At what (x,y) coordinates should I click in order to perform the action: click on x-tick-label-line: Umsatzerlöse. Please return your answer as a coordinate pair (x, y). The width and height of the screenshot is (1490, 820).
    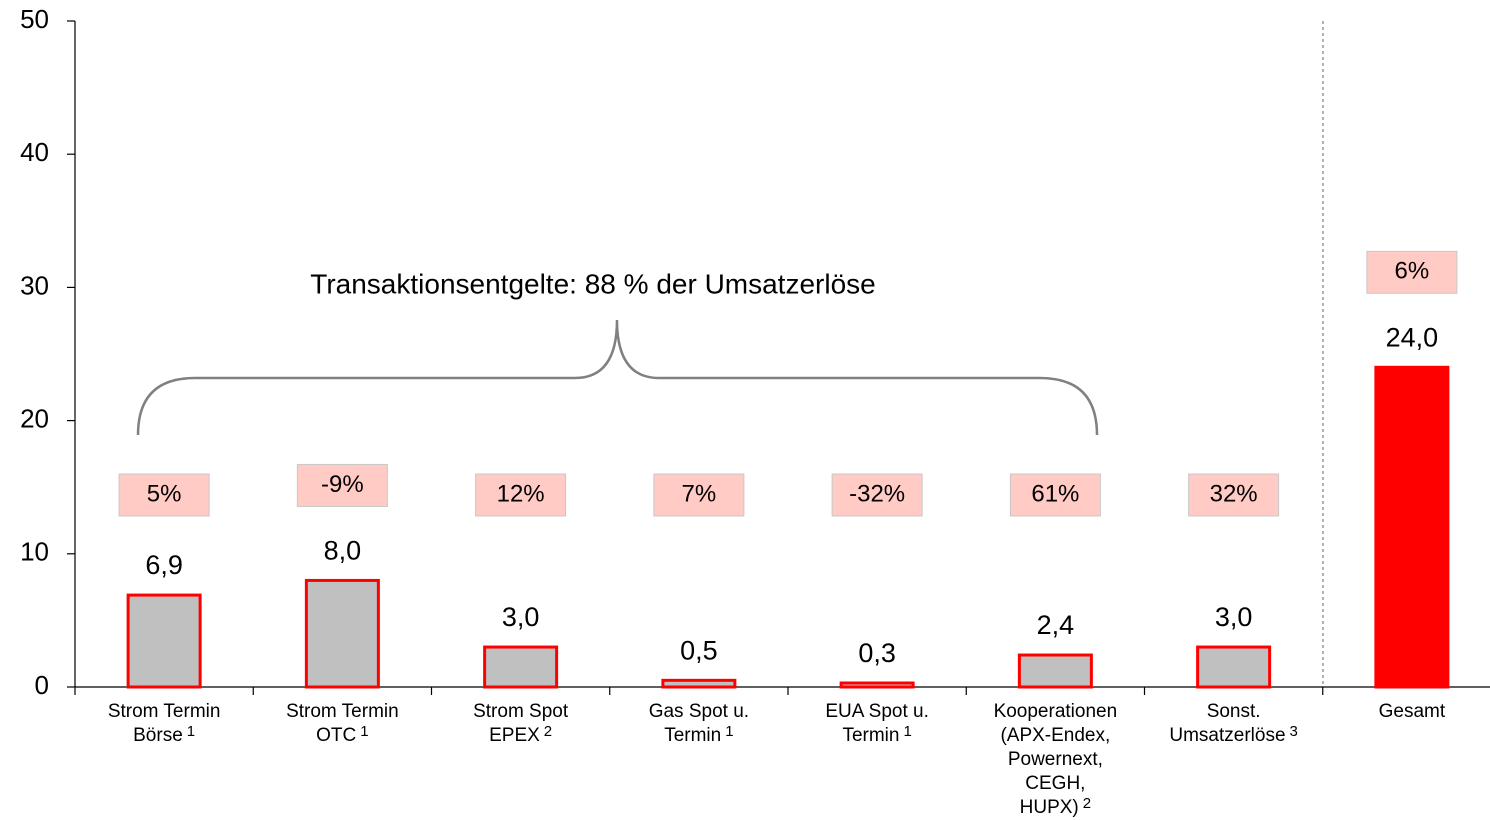
    Looking at the image, I should click on (1227, 735).